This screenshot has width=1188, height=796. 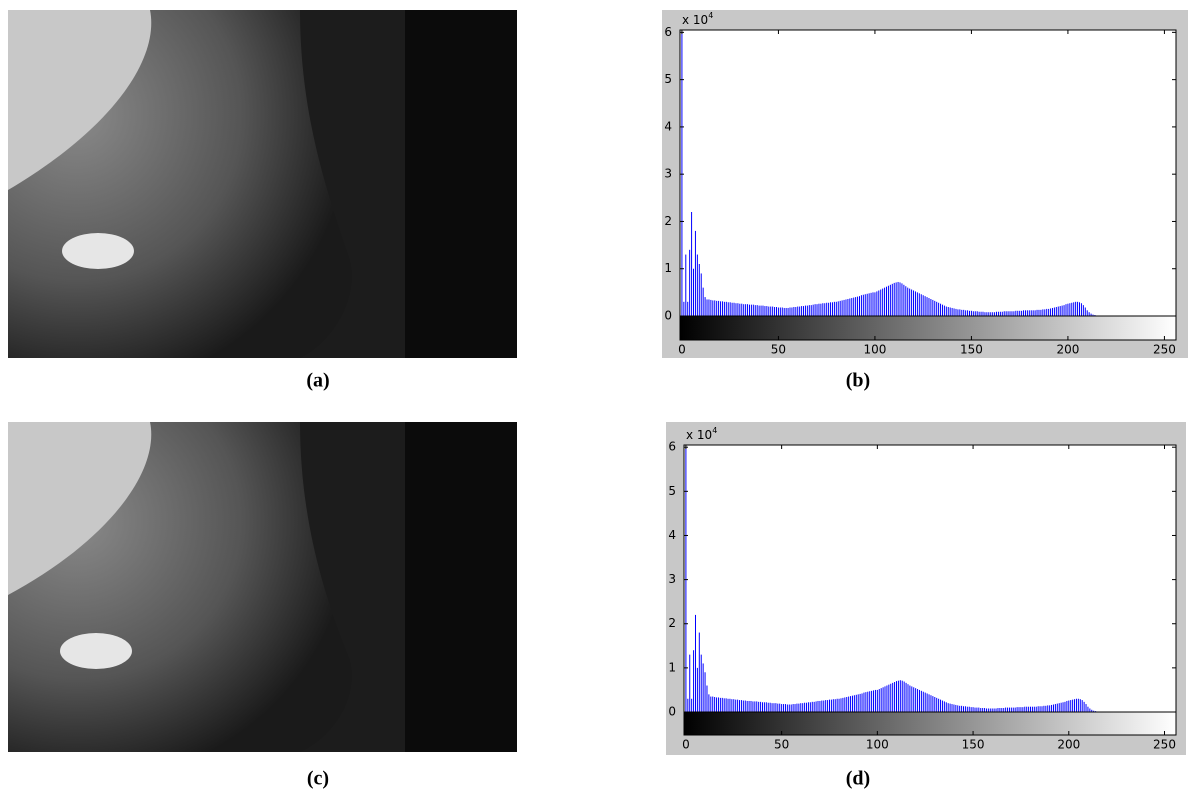 I want to click on caption: (d), so click(x=858, y=779).